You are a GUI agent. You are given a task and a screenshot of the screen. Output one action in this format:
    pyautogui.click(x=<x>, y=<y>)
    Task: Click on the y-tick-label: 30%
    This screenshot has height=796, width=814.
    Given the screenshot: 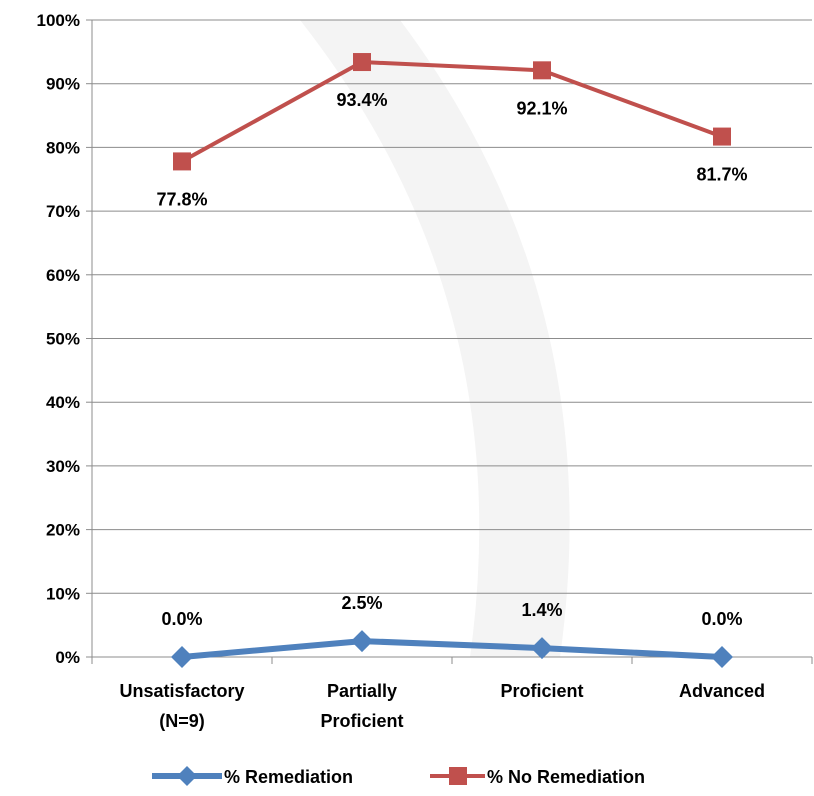 What is the action you would take?
    pyautogui.click(x=63, y=466)
    